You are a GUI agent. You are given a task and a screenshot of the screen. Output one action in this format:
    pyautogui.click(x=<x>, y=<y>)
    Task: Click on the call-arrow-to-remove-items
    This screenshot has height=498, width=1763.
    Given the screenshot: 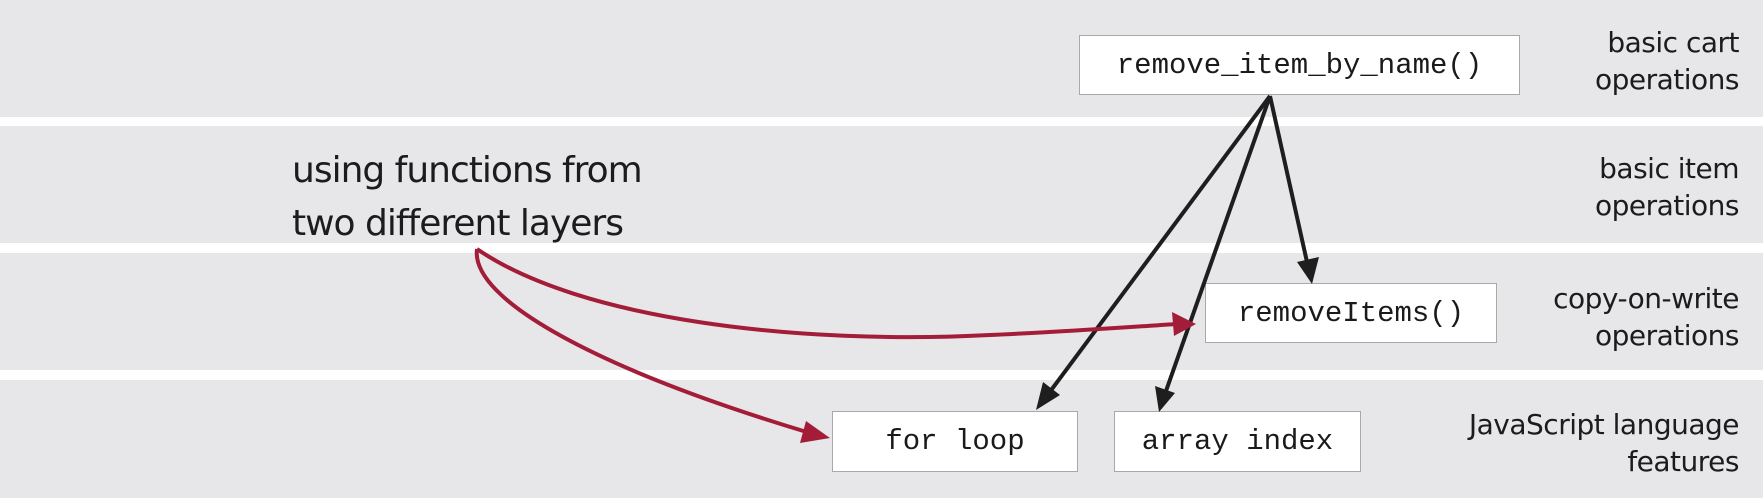 What is the action you would take?
    pyautogui.click(x=1293, y=189)
    